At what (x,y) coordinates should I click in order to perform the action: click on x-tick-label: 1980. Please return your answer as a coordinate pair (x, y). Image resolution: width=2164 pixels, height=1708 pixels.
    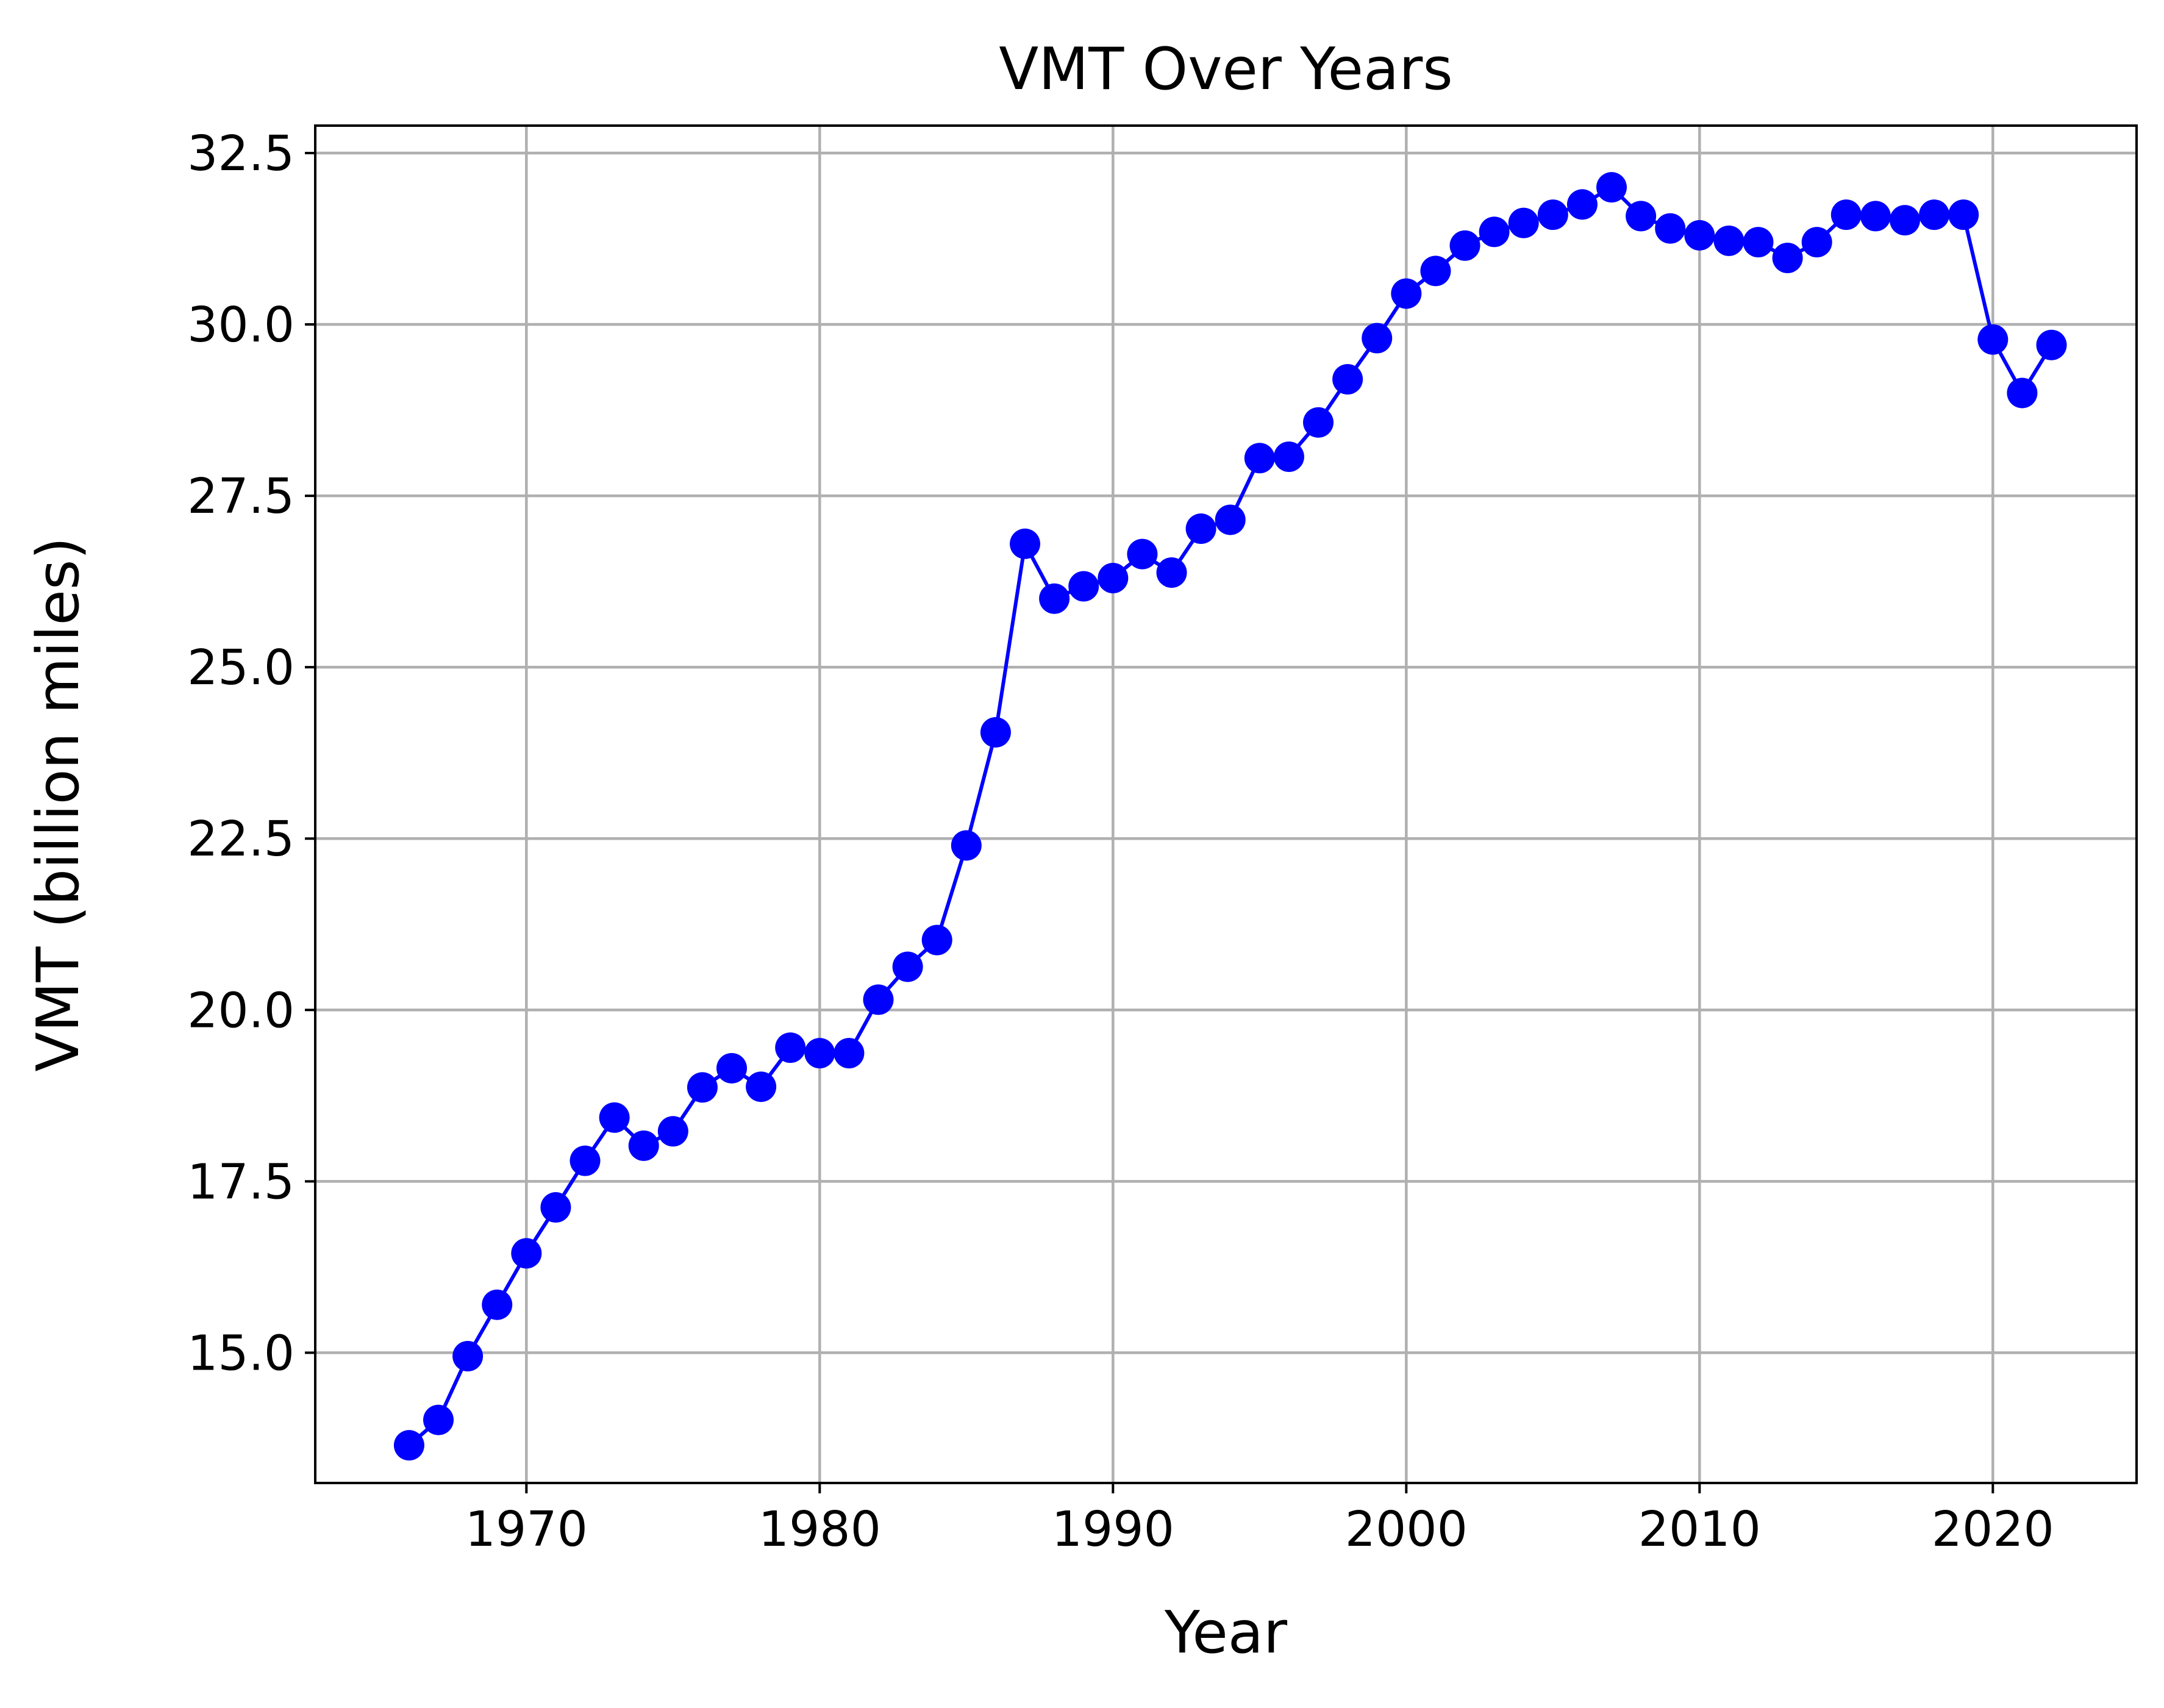
    Looking at the image, I should click on (820, 1529).